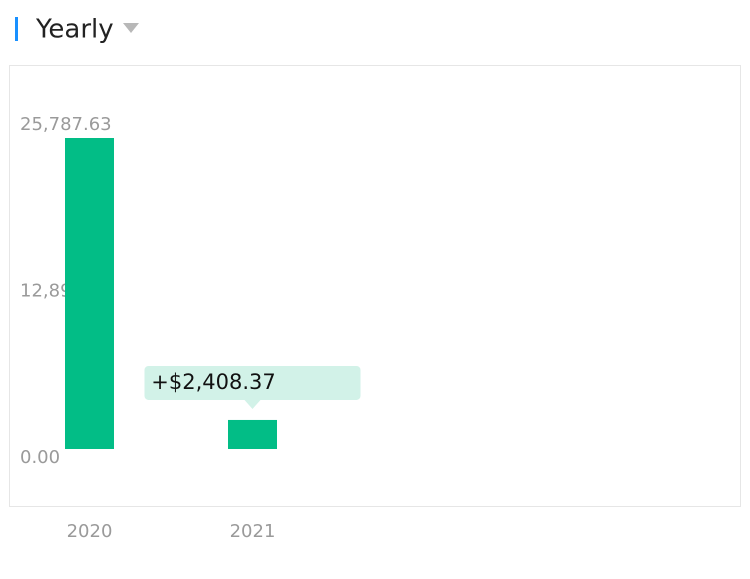 The height and width of the screenshot is (579, 750). I want to click on title-accent, so click(16, 29).